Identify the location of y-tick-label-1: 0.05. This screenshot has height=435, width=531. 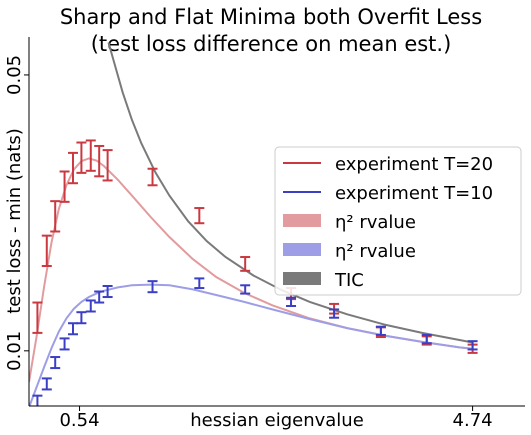
(14, 75).